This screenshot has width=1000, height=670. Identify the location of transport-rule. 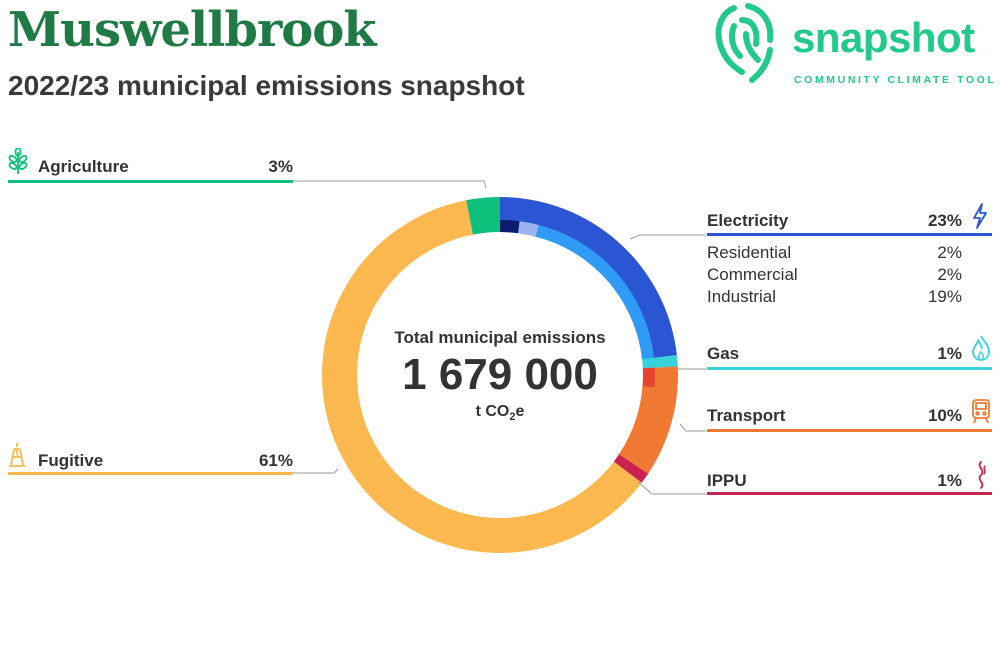
(849, 430).